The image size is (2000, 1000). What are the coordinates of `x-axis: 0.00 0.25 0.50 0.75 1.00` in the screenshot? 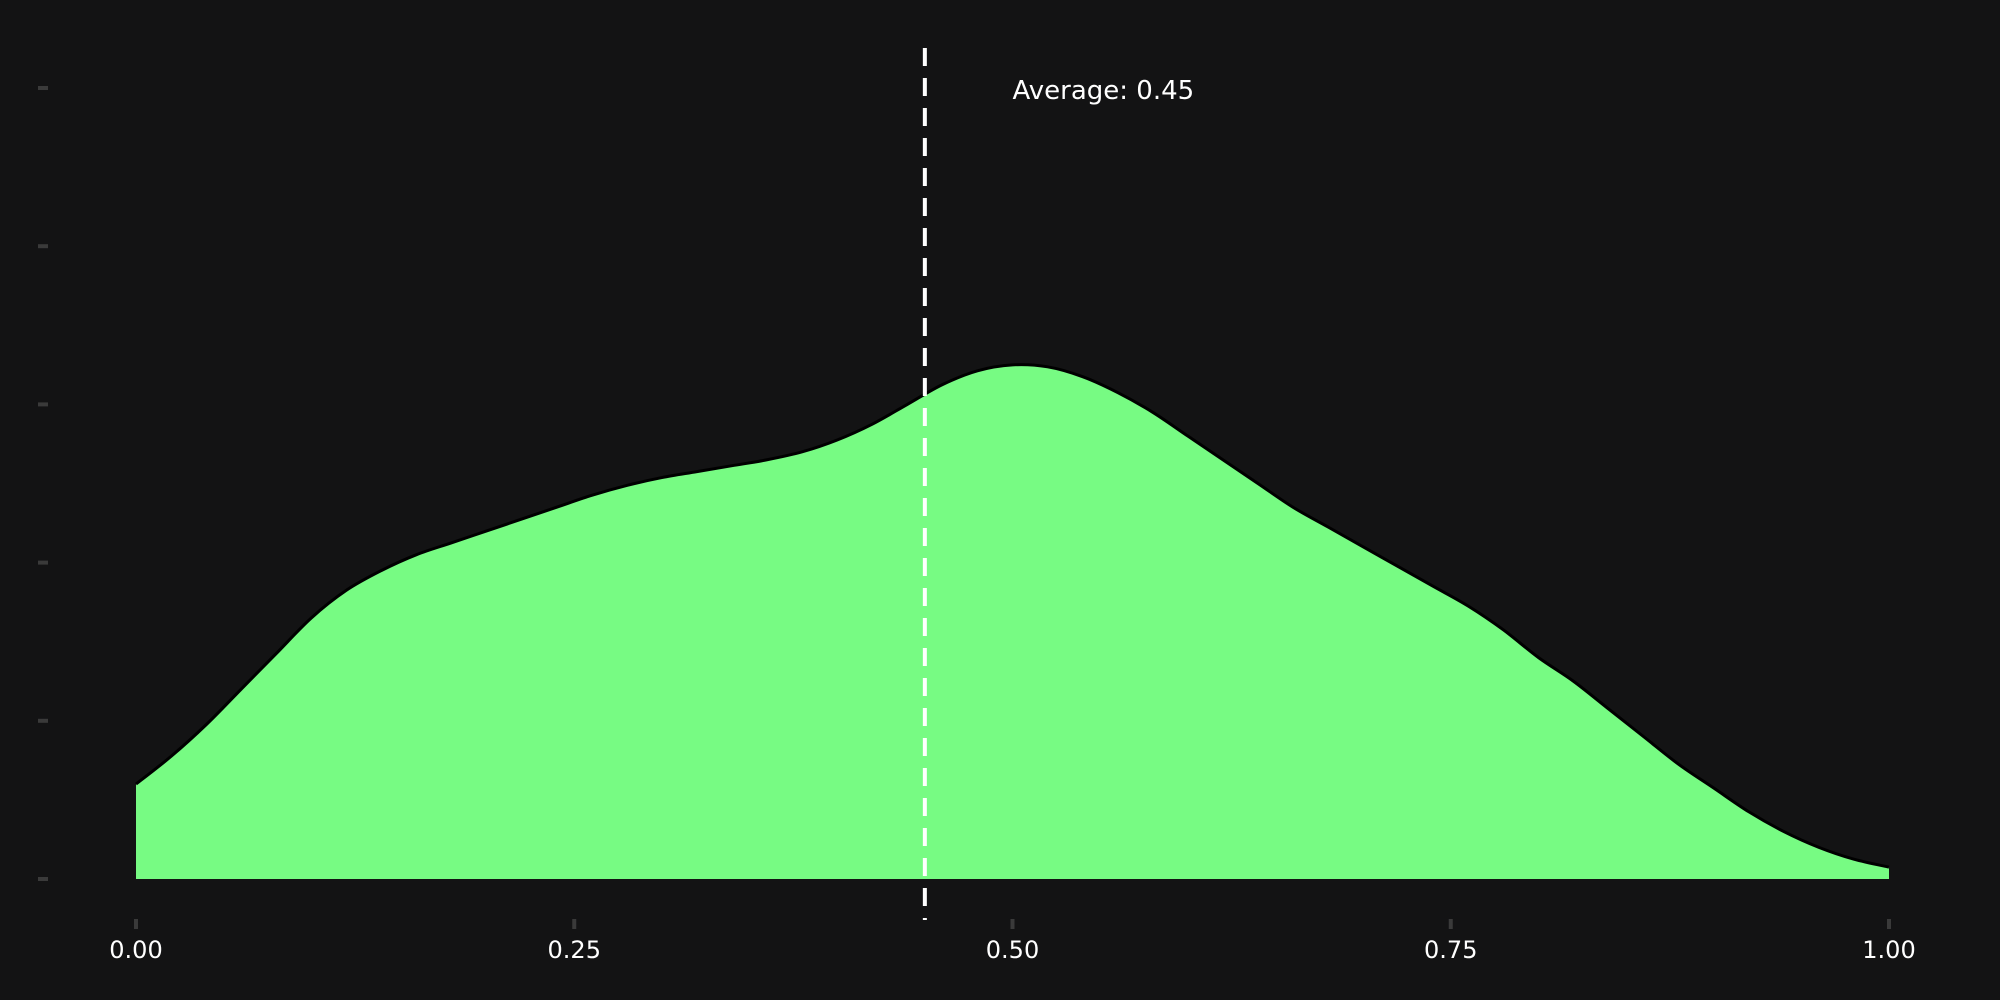 It's located at (1012, 941).